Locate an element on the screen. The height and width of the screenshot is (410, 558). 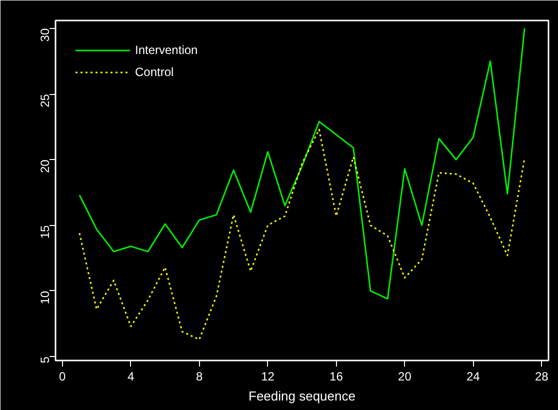
x-tick-label: 4 is located at coordinates (130, 377).